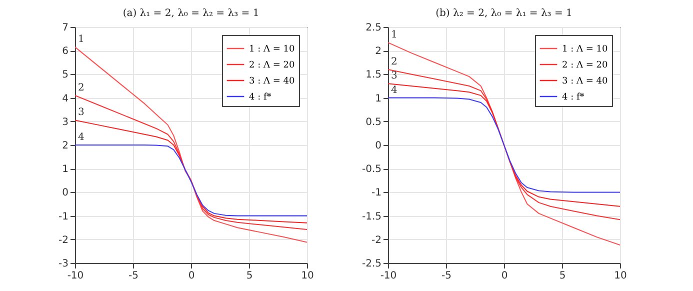 The image size is (693, 291). What do you see at coordinates (374, 75) in the screenshot?
I see `y-tick-label: 1.5` at bounding box center [374, 75].